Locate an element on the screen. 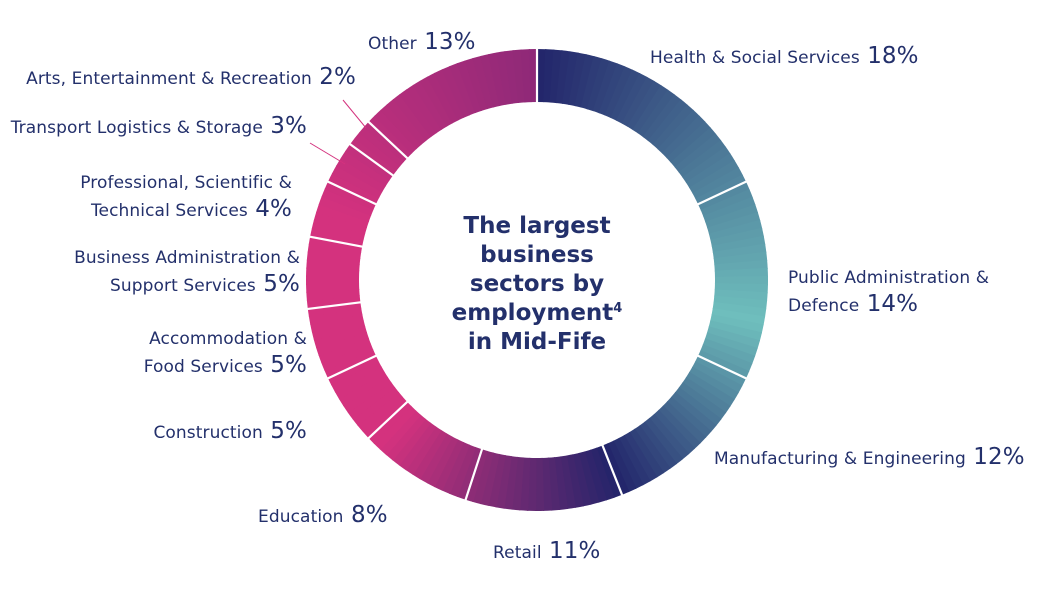 This screenshot has height=600, width=1037. slice-label-1-line-1: Health & Social Services 18% is located at coordinates (784, 56).